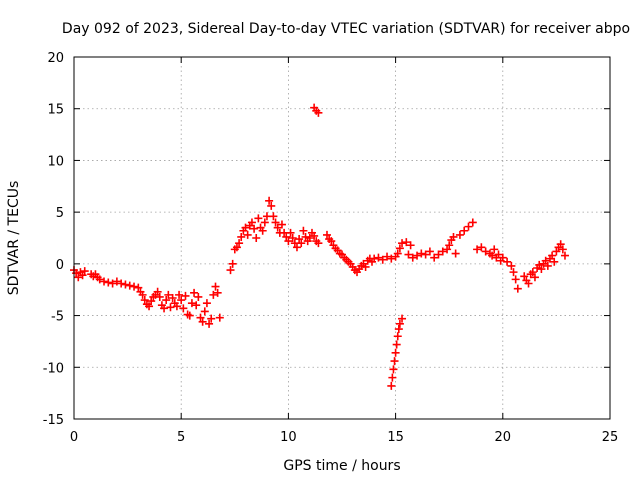 The height and width of the screenshot is (480, 640). What do you see at coordinates (14, 238) in the screenshot?
I see `y-axis-label: SDTVAR / TECUs` at bounding box center [14, 238].